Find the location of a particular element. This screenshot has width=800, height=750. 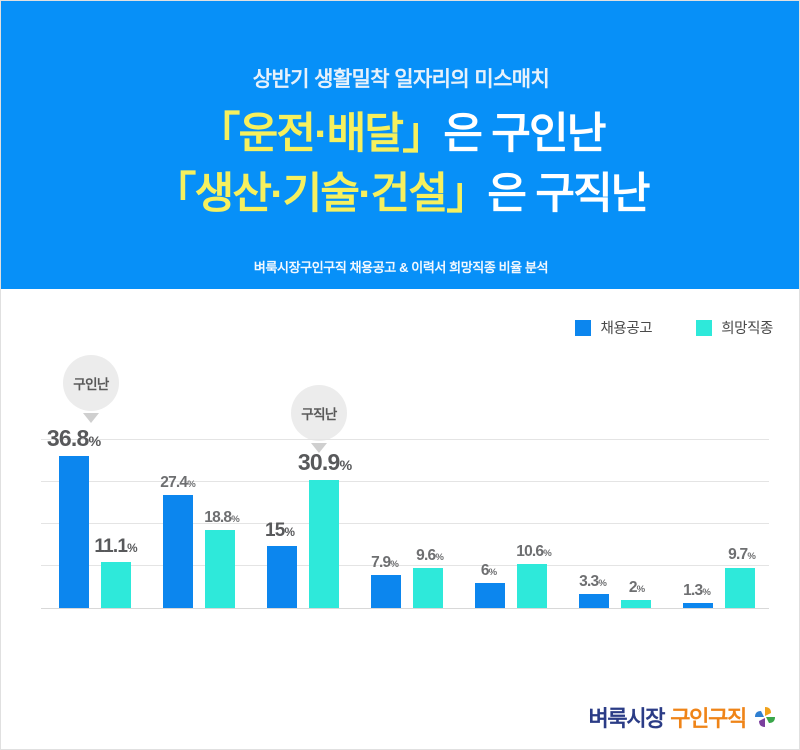

headline-line-2: 「생산·기술·건설」은 구직난 is located at coordinates (400, 194).